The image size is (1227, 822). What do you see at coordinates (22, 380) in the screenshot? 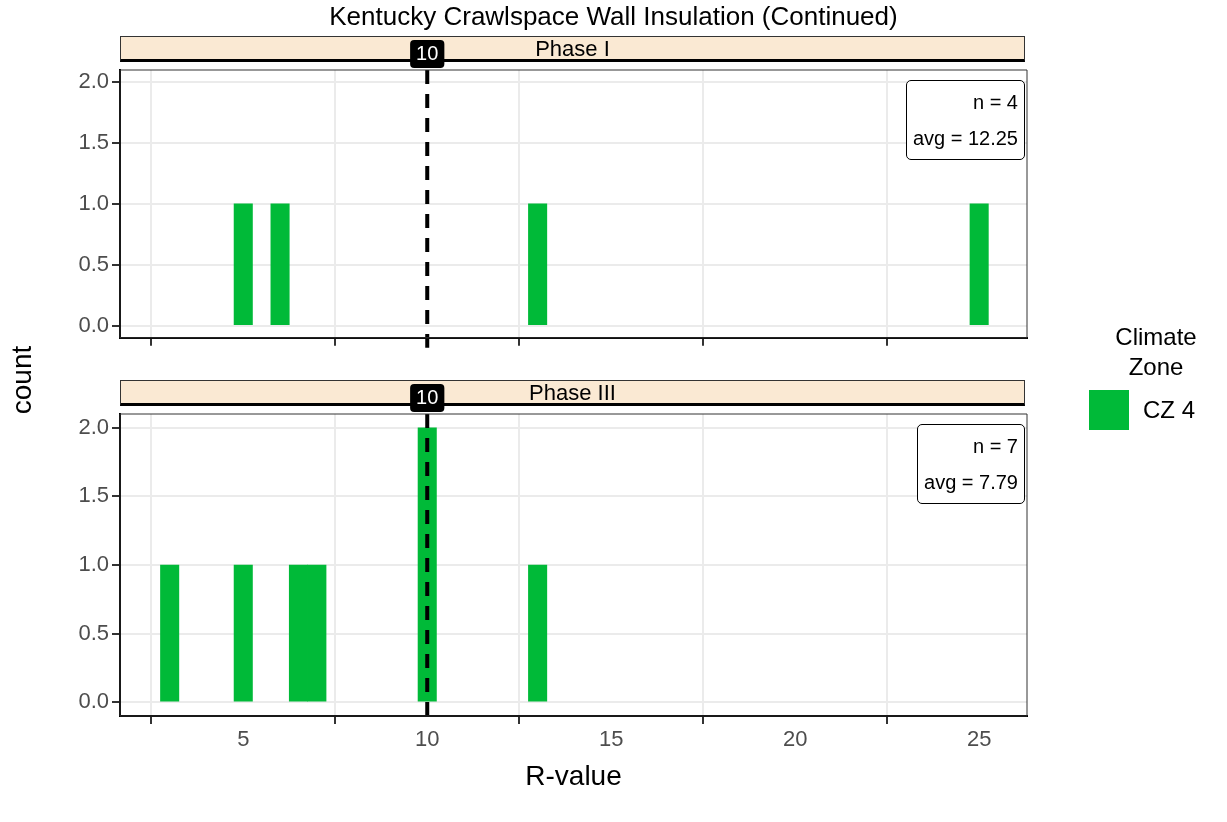
I see `y-axis-title: count` at bounding box center [22, 380].